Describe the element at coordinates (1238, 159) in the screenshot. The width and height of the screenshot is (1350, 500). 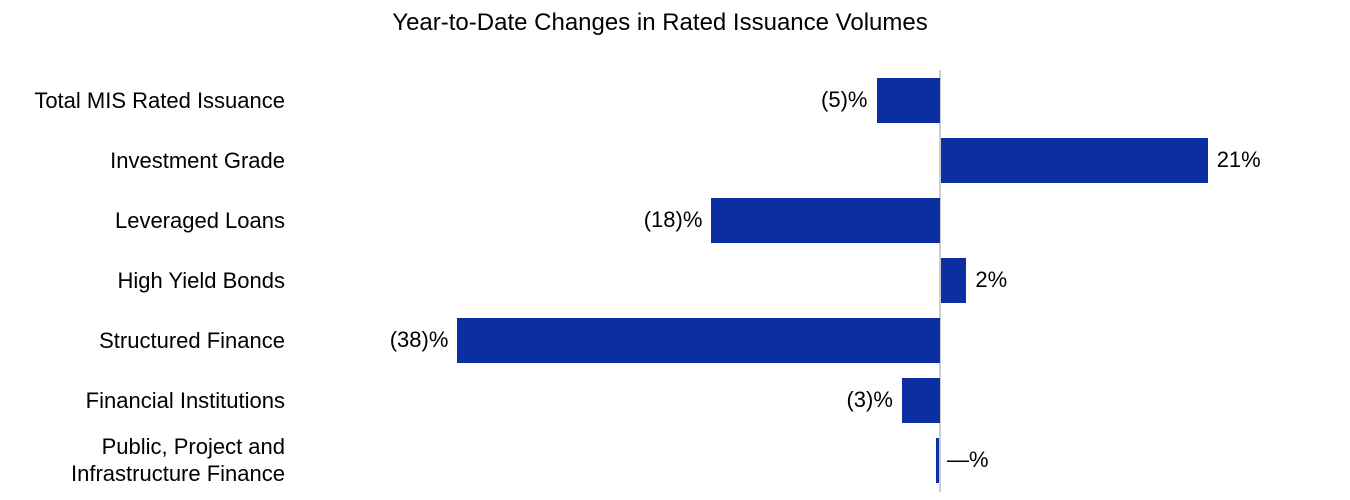
I see `value-label: 21%` at that location.